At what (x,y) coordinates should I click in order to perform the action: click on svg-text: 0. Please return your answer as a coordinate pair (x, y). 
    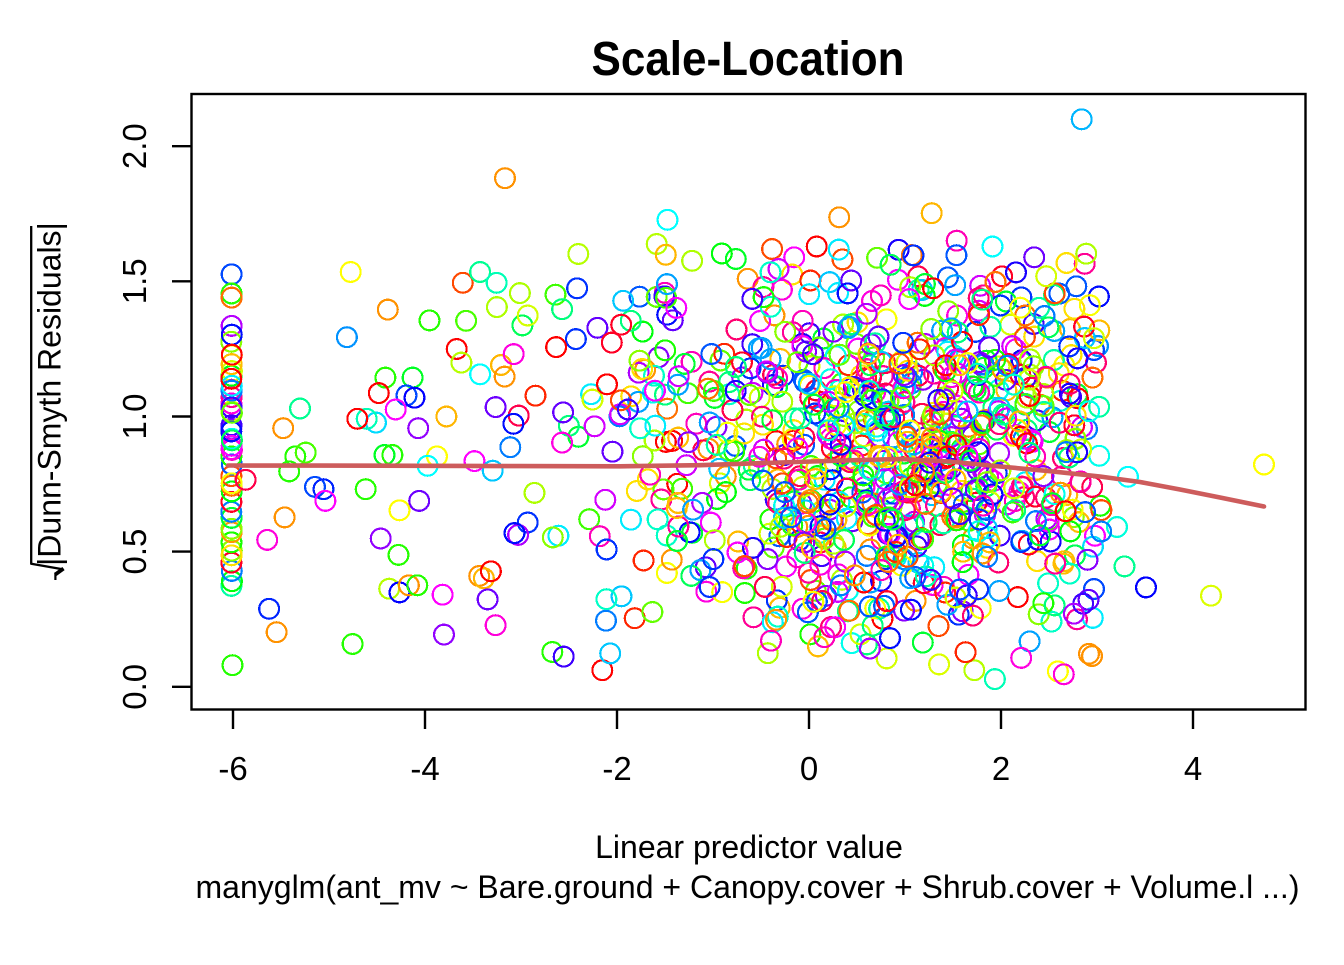
    Looking at the image, I should click on (809, 768).